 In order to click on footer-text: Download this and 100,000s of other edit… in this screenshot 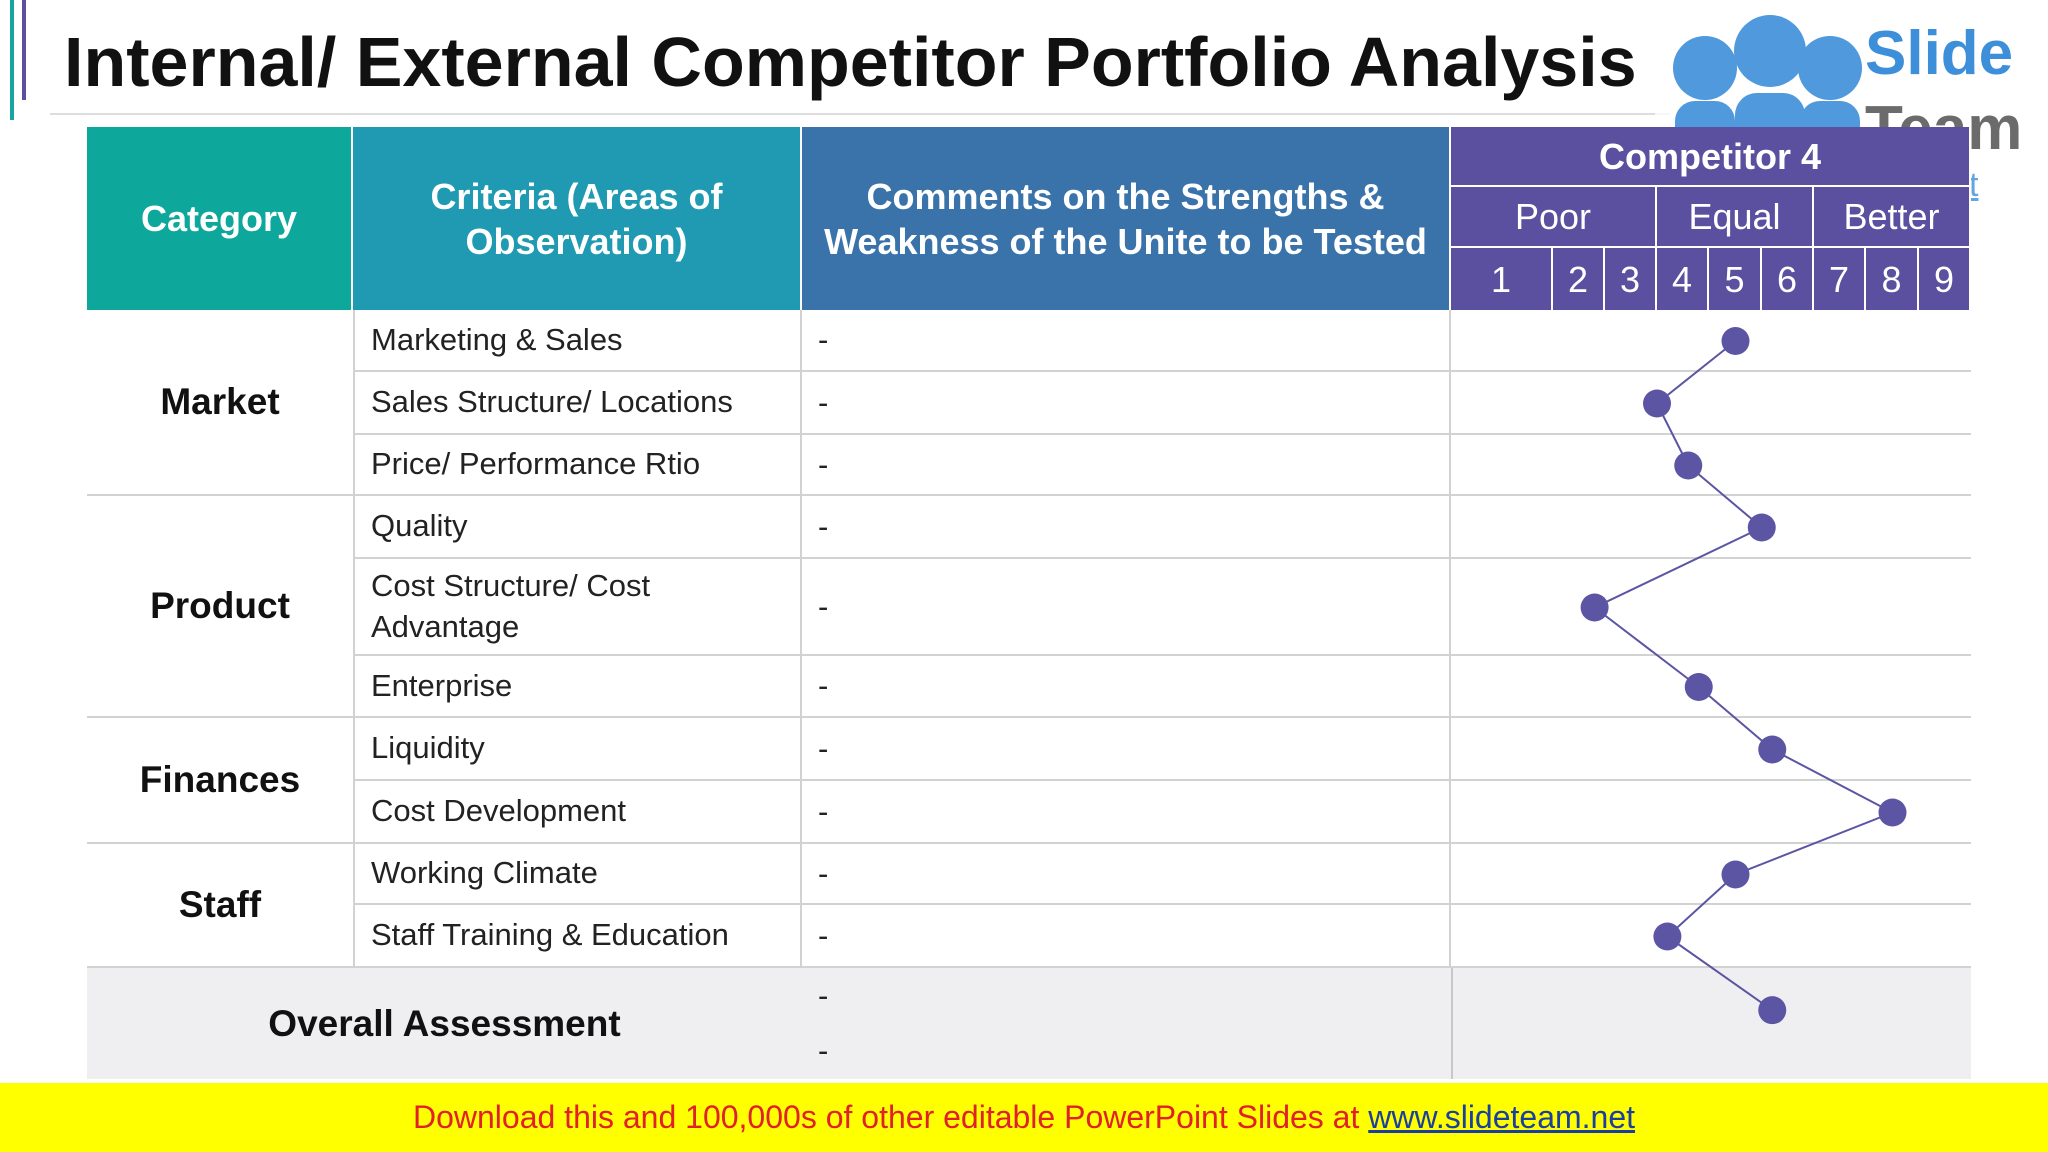, I will do `click(890, 1117)`.